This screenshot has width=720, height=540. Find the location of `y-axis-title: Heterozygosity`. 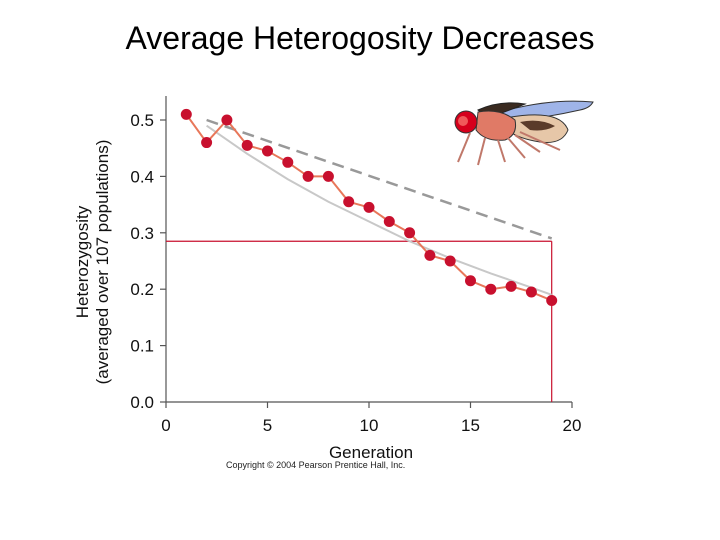

y-axis-title: Heterozygosity is located at coordinates (82, 261).